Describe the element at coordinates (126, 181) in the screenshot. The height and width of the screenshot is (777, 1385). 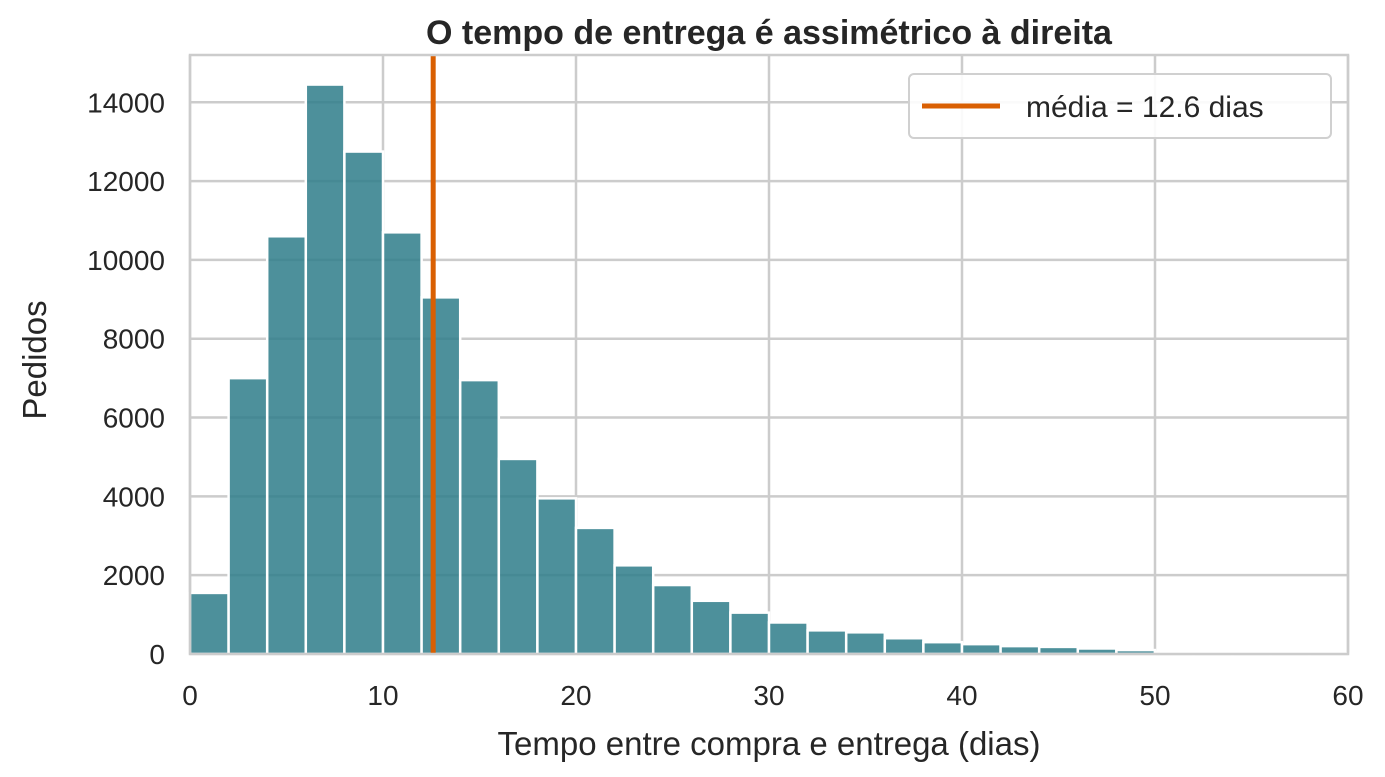
I see `y-tick-label: 12000` at that location.